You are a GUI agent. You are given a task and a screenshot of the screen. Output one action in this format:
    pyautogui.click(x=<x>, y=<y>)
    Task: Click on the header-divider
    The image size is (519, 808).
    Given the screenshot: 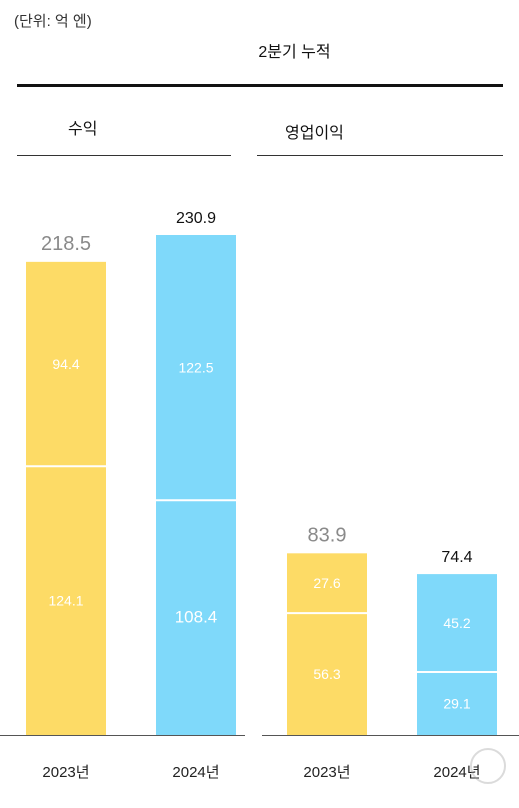 What is the action you would take?
    pyautogui.click(x=260, y=85)
    